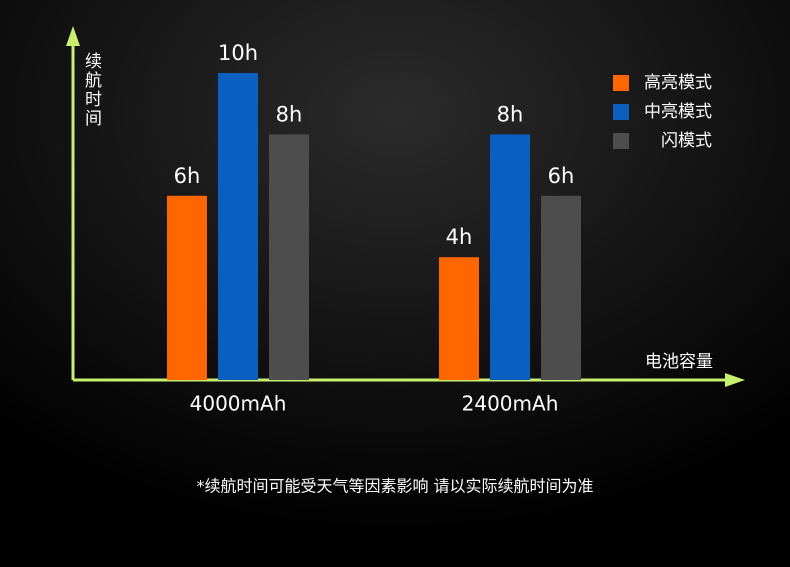  I want to click on x-tick-label: 2400mAh, so click(510, 404).